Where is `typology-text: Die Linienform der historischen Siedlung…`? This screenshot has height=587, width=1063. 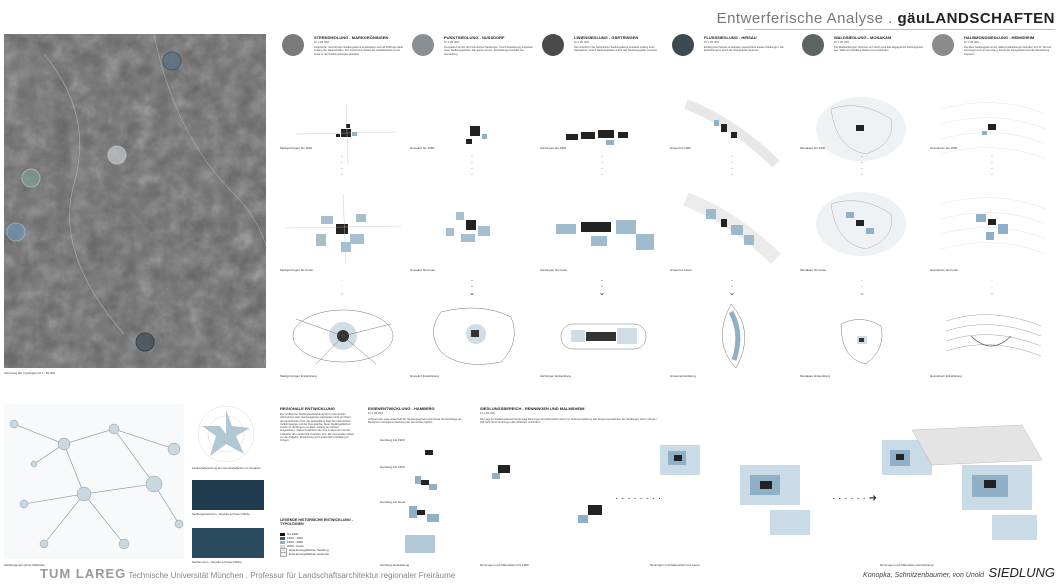
typology-text: Die Linienform der historischen Siedlung… is located at coordinates (616, 49).